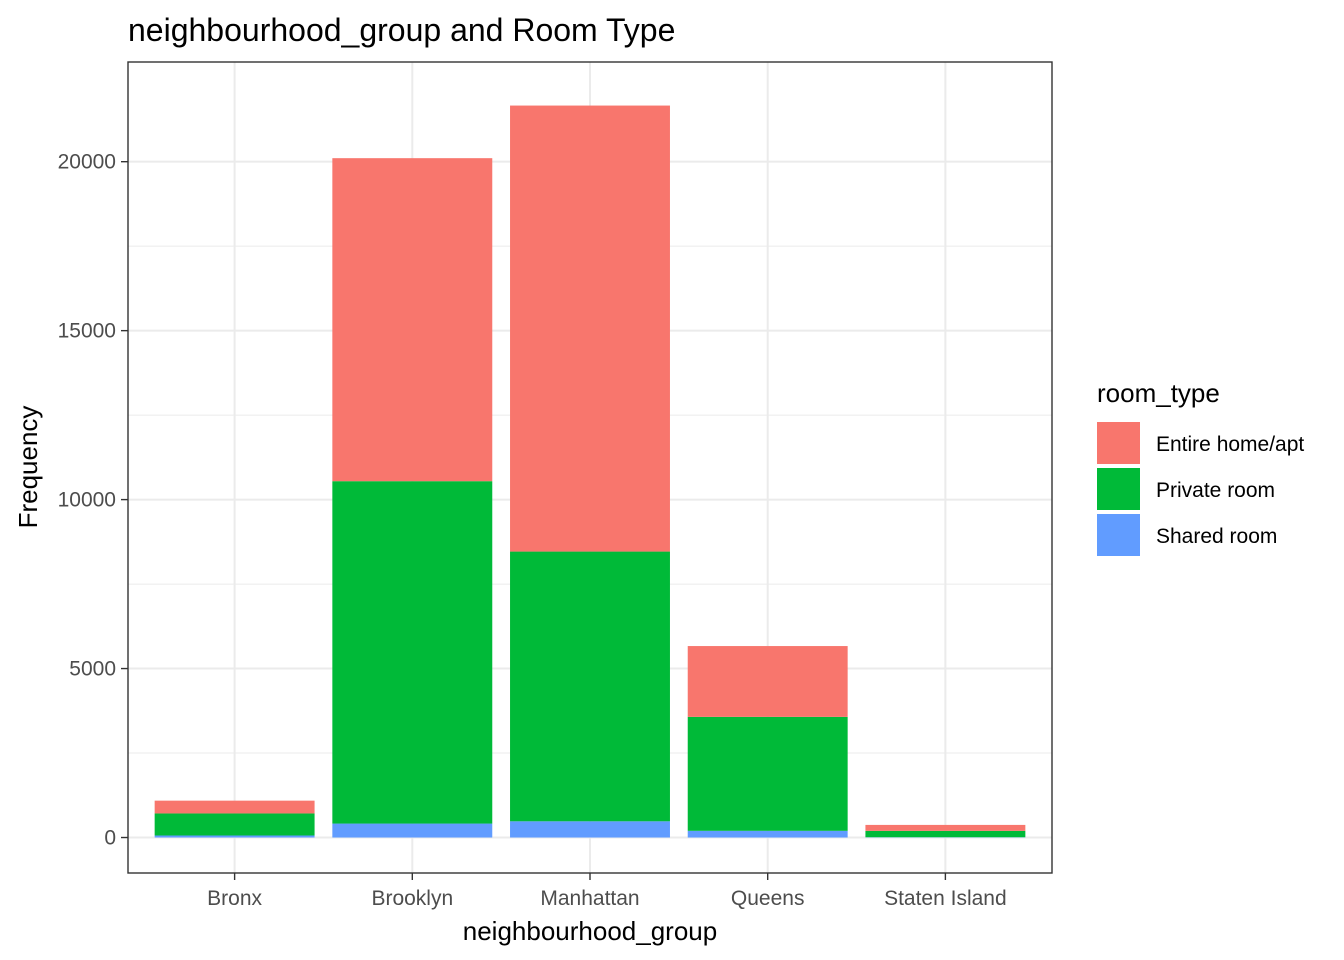 The image size is (1344, 960). I want to click on y-axis: 0 5000 10000 15000 20000, so click(93, 500).